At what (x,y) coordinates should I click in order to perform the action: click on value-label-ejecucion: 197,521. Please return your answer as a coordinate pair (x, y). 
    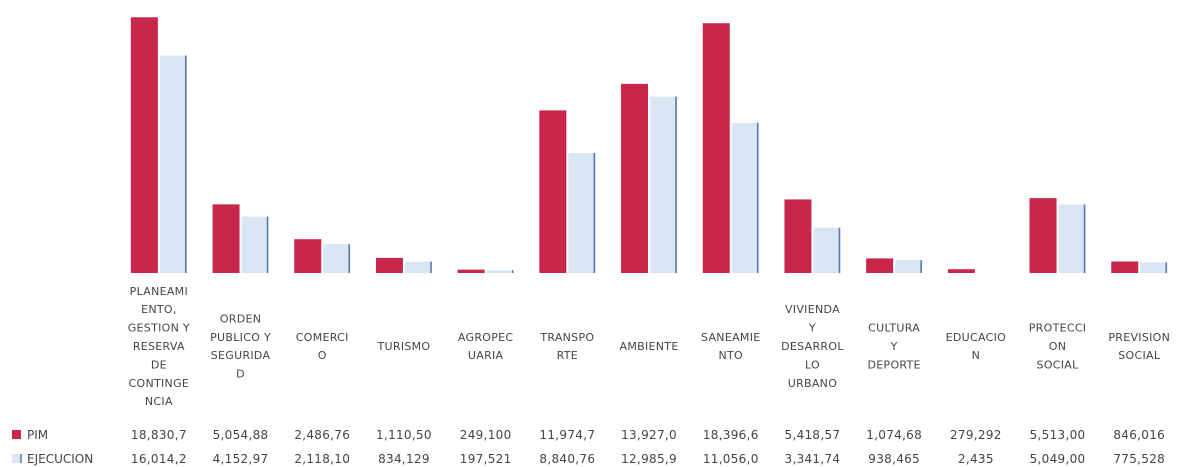
    Looking at the image, I should click on (486, 459).